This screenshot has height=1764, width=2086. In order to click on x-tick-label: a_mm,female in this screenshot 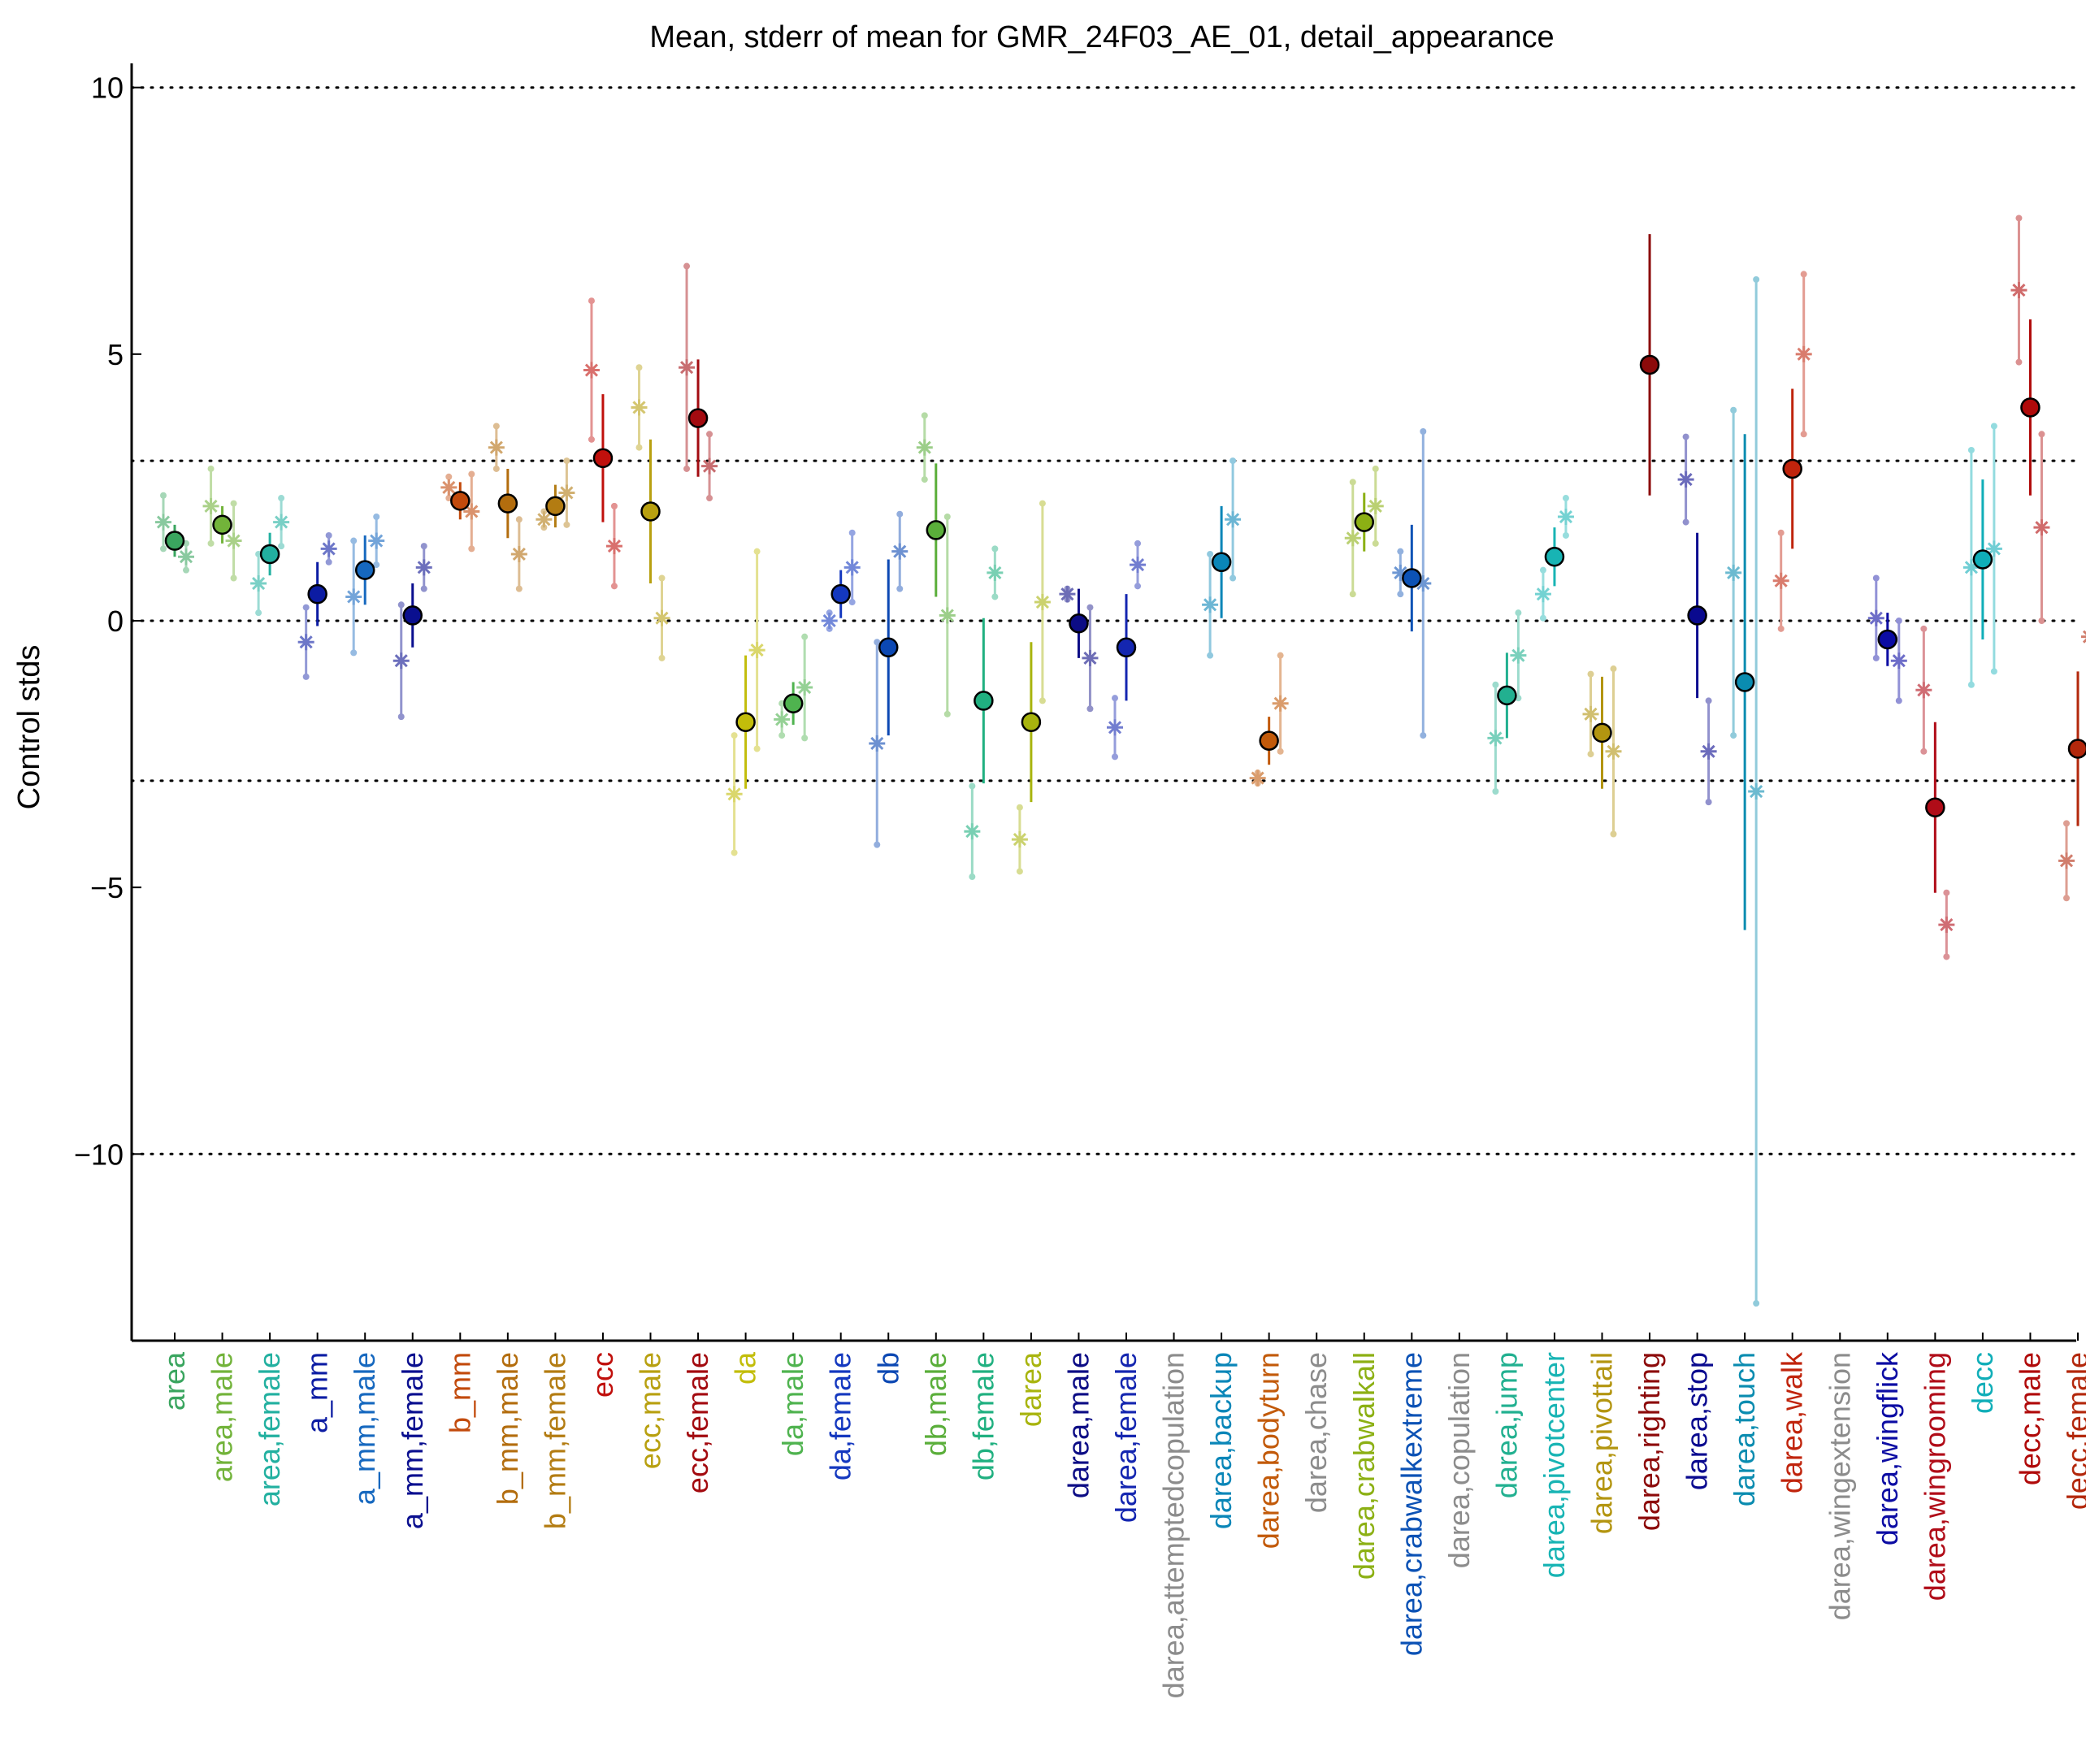, I will do `click(412, 1440)`.